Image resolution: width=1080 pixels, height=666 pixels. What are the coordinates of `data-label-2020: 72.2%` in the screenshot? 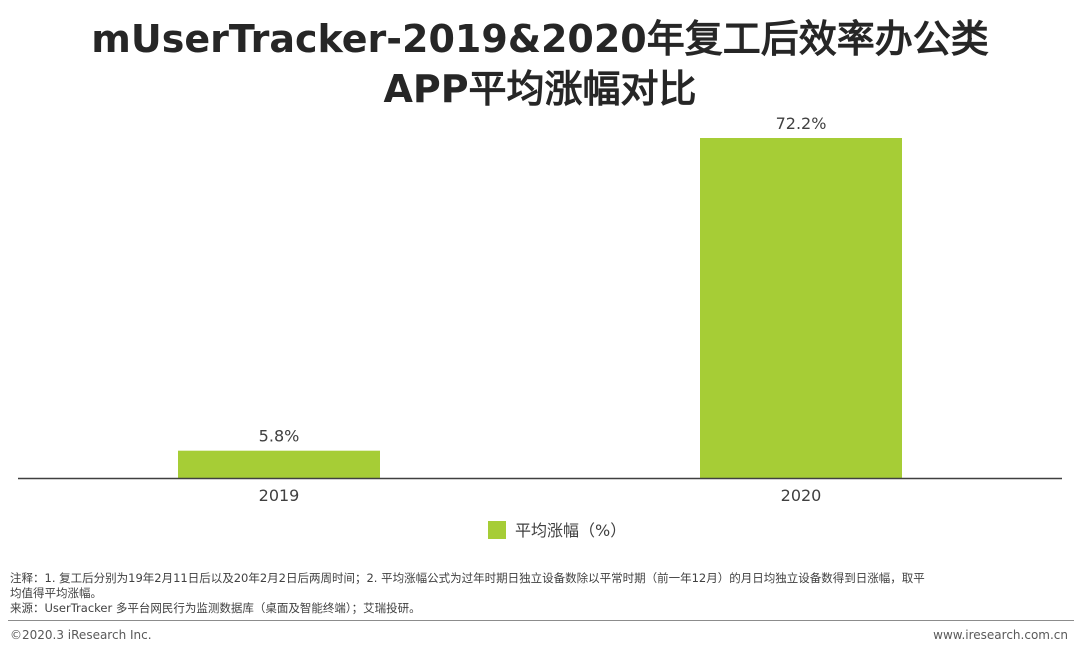 It's located at (801, 123).